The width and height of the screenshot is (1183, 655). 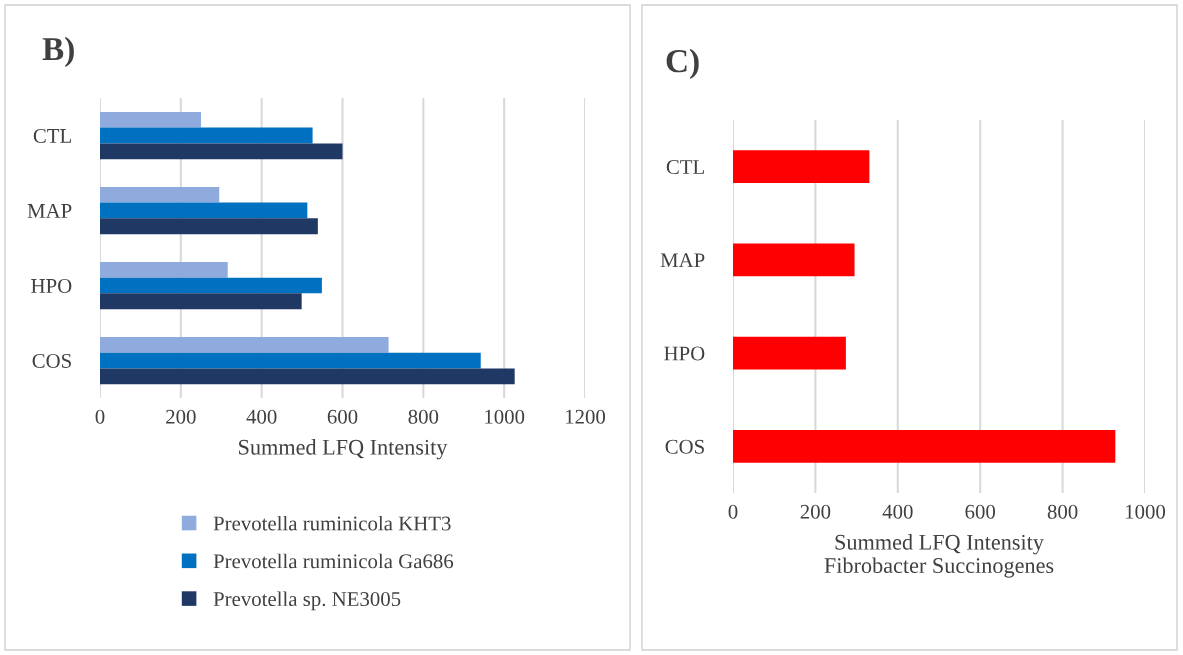 What do you see at coordinates (307, 601) in the screenshot?
I see `legend-label: Prevotella sp. NE3005` at bounding box center [307, 601].